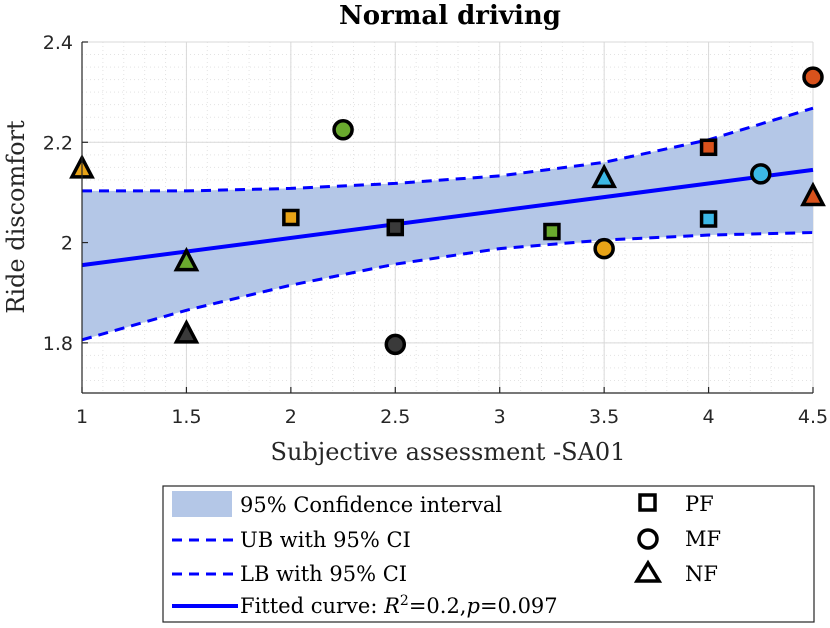 The height and width of the screenshot is (628, 830). Describe the element at coordinates (67, 244) in the screenshot. I see `y-tick-label: 2` at that location.